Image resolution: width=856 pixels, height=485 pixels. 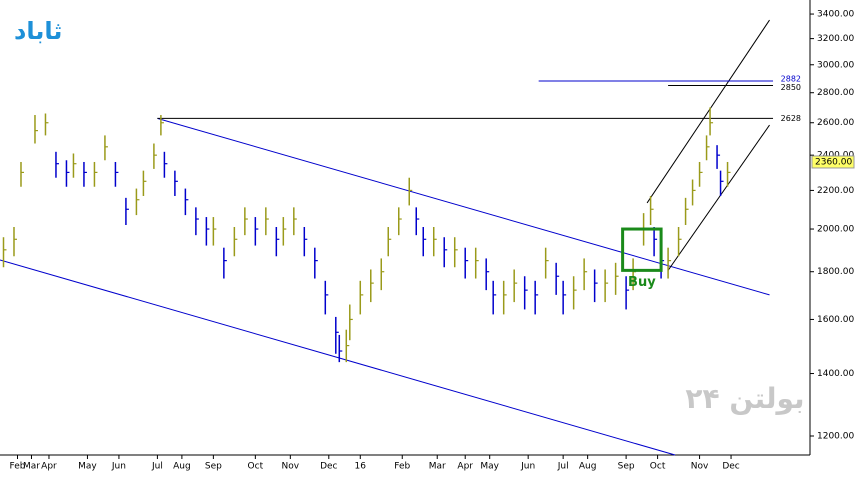 I want to click on y-tick-label: 3000.00, so click(x=835, y=65).